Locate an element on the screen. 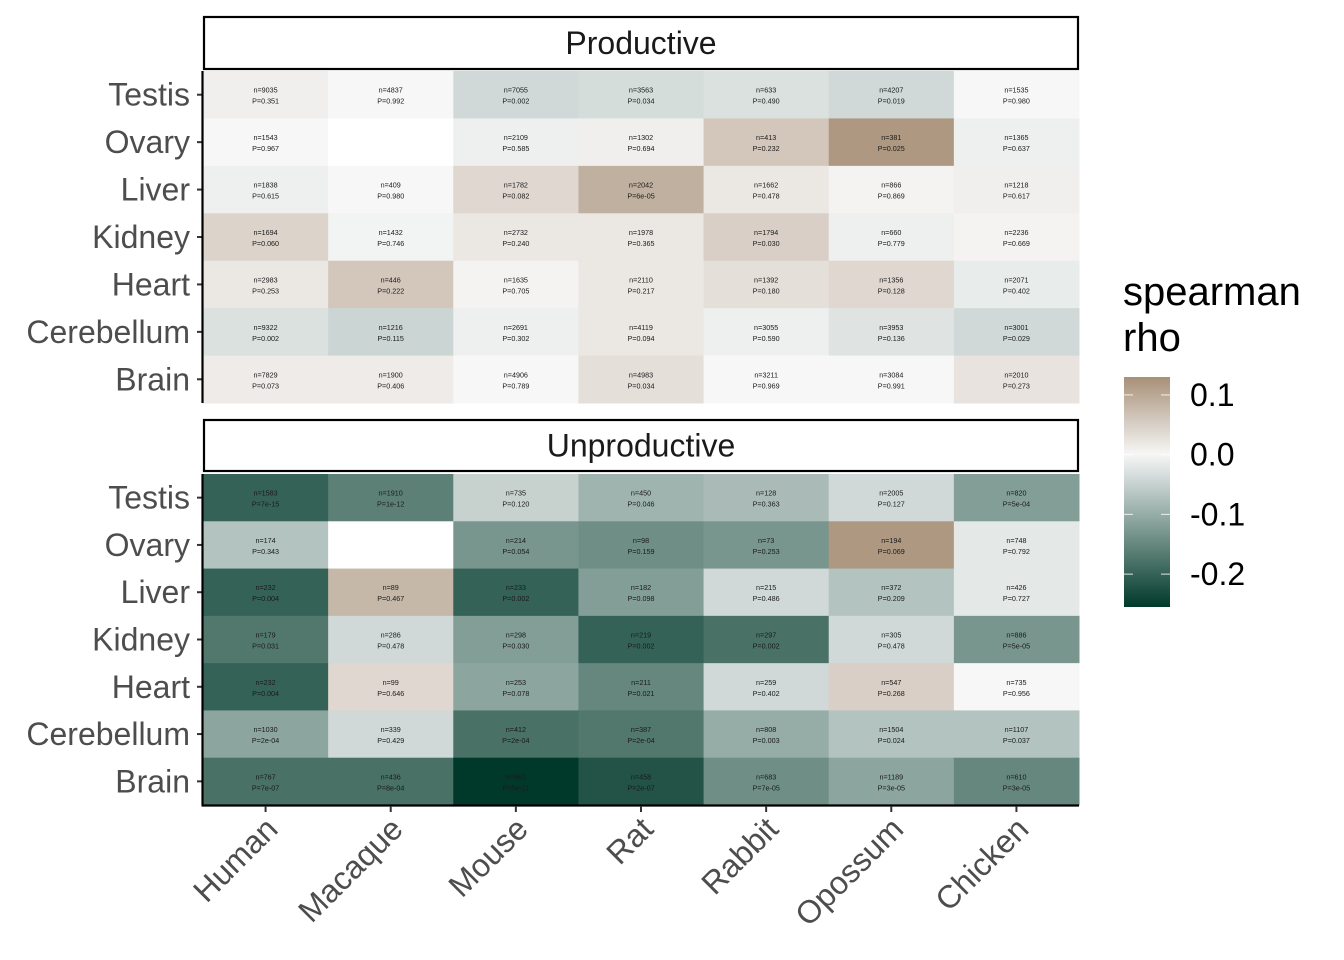  cell-p-label: P=1e-12 is located at coordinates (390, 504).